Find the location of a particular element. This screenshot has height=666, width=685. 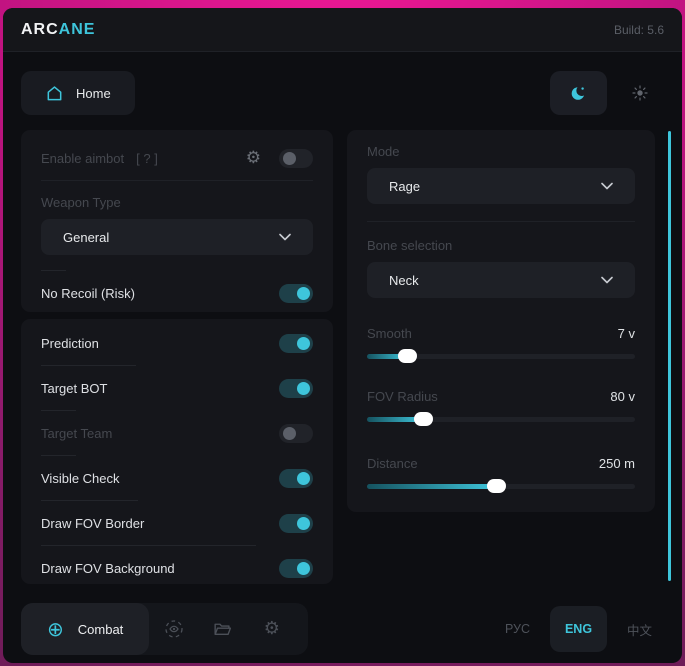

draw-fov-background-toggle is located at coordinates (296, 568).